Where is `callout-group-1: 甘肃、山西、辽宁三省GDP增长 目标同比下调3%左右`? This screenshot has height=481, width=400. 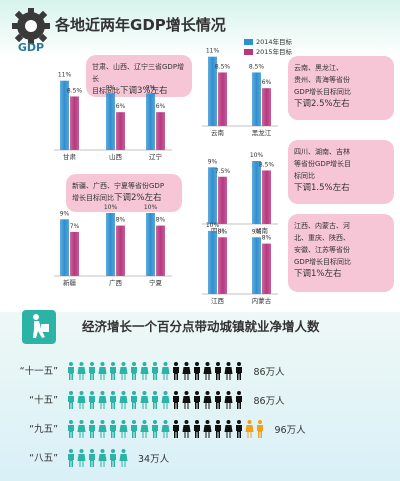 callout-group-1: 甘肃、山西、辽宁三省GDP增长 目标同比下调3%左右 is located at coordinates (139, 76).